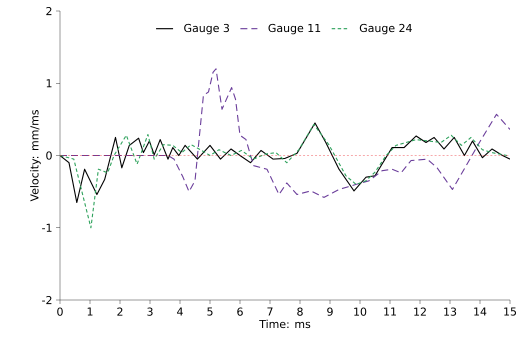  Describe the element at coordinates (206, 29) in the screenshot. I see `legend-label: Gauge 3` at that location.